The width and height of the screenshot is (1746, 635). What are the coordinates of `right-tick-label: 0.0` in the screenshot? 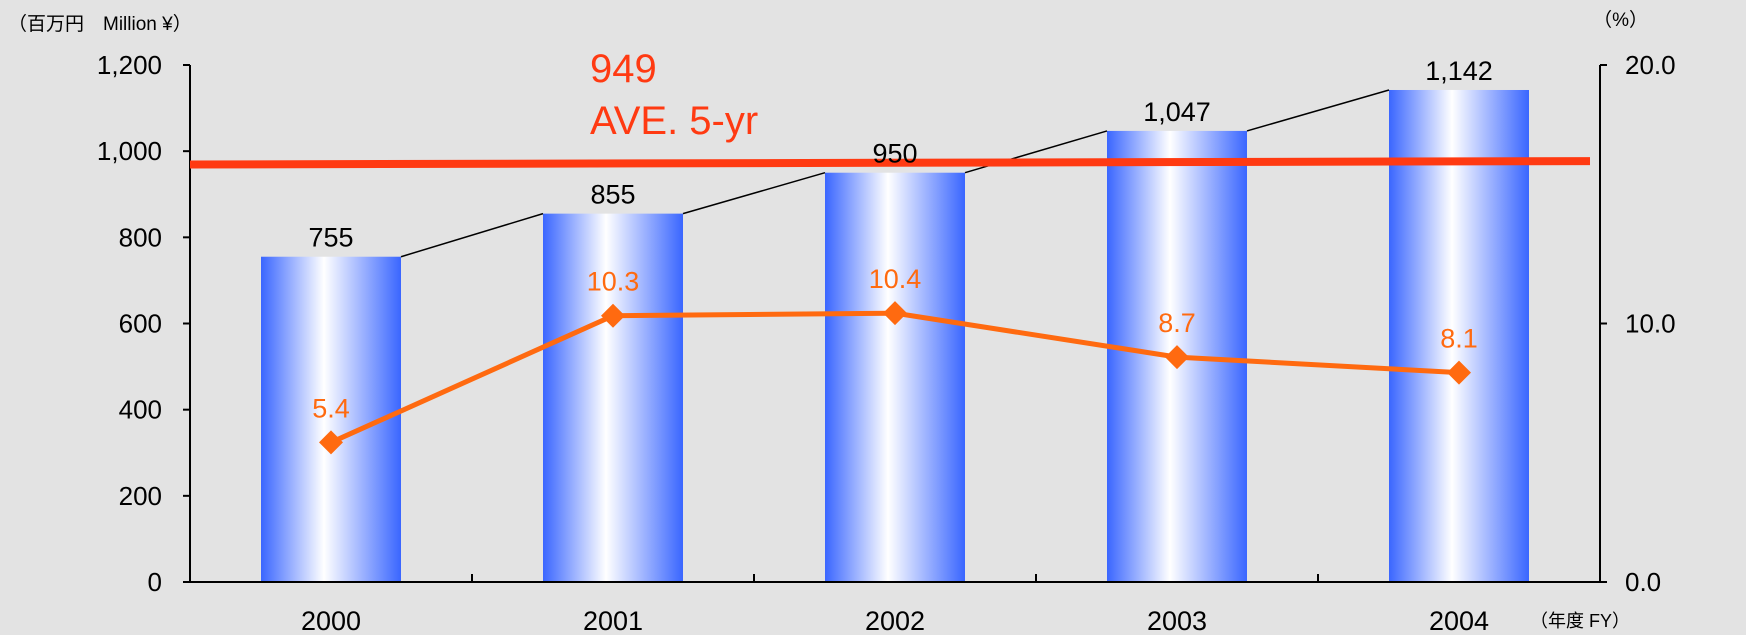 It's located at (1643, 582).